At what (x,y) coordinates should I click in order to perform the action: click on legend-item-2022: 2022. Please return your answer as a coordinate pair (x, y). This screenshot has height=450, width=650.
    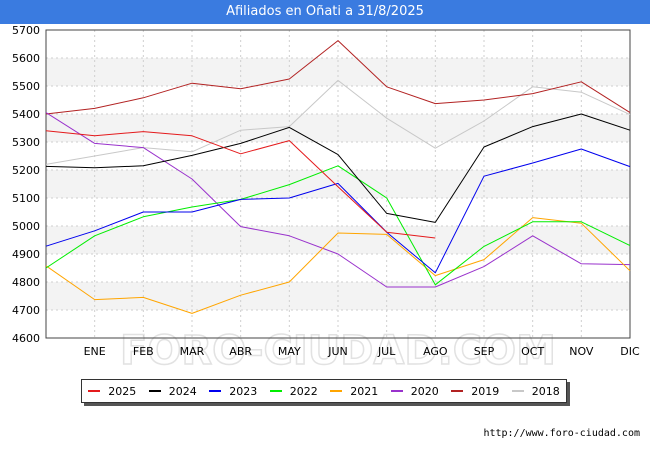
    Looking at the image, I should click on (293, 391).